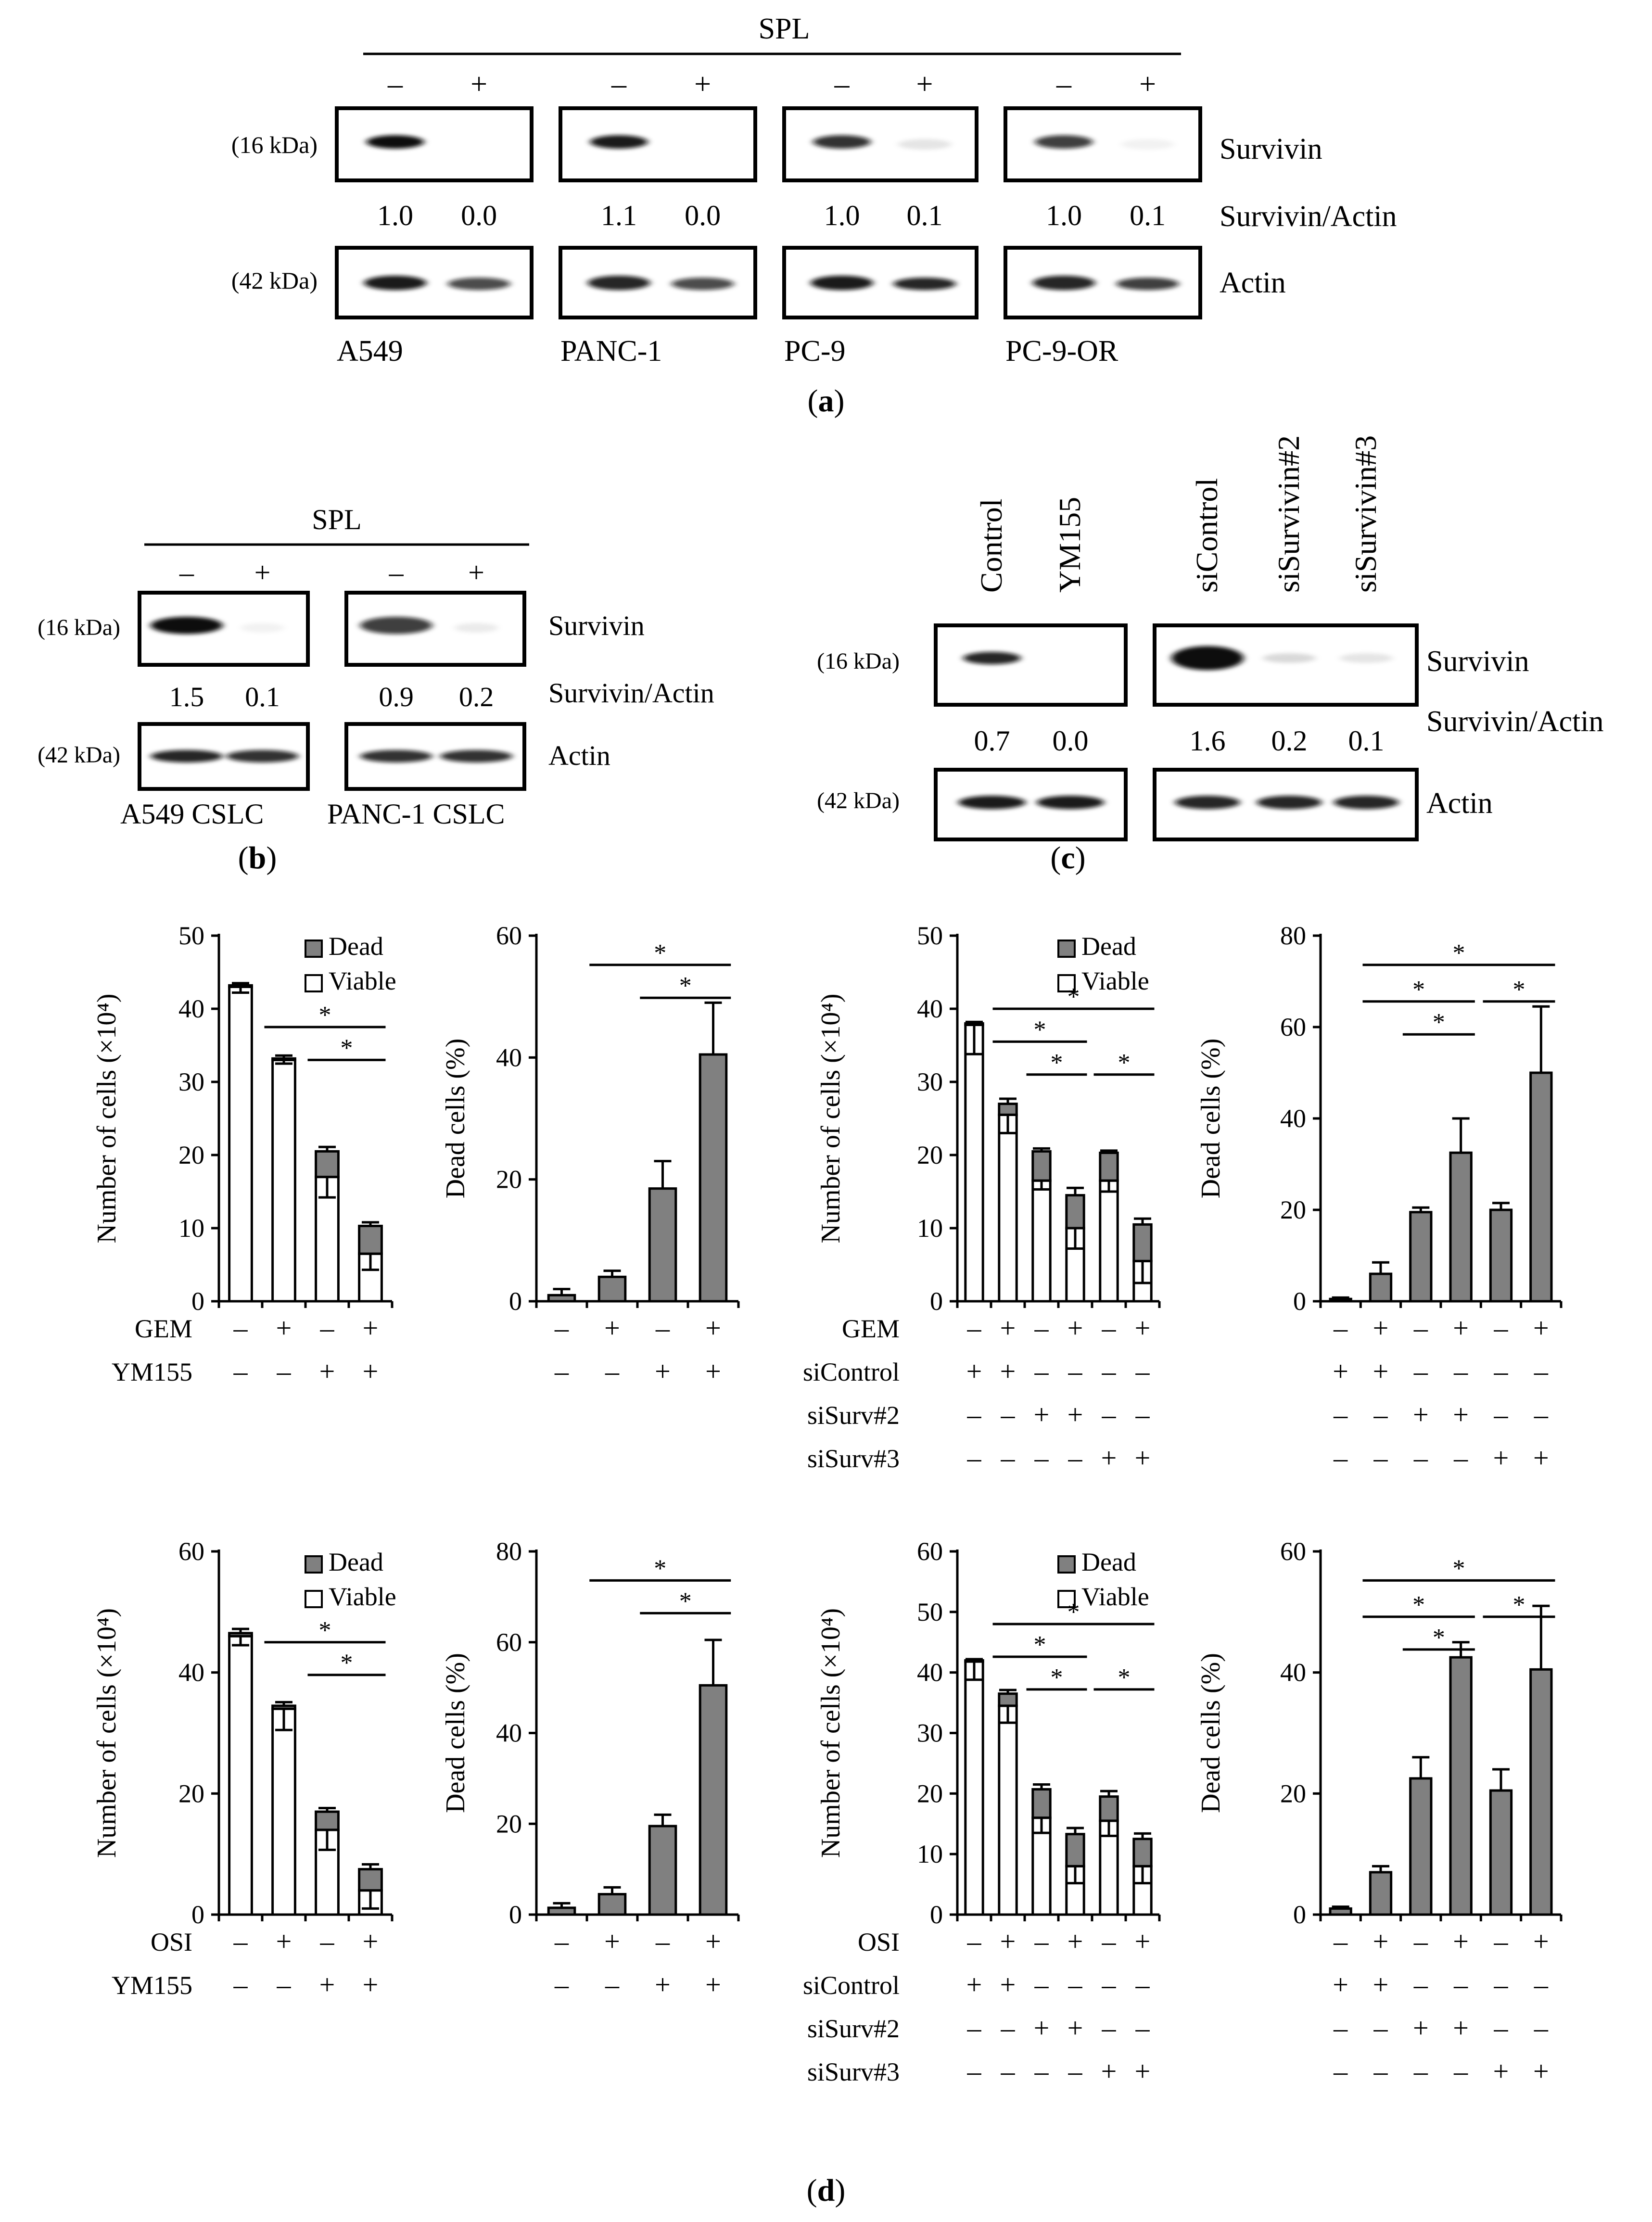 This screenshot has height=2222, width=1652. Describe the element at coordinates (1031, 665) in the screenshot. I see `survivin-blot-box` at that location.